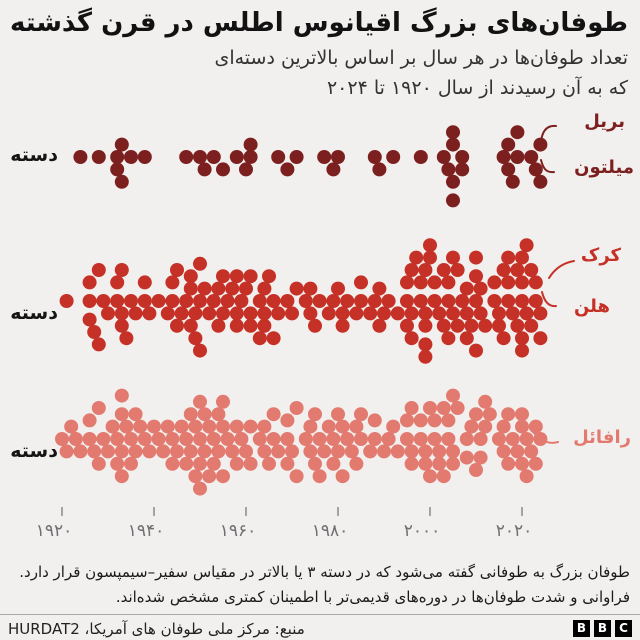  Describe the element at coordinates (545, 437) in the screenshot. I see `rafael-callout-line` at that location.